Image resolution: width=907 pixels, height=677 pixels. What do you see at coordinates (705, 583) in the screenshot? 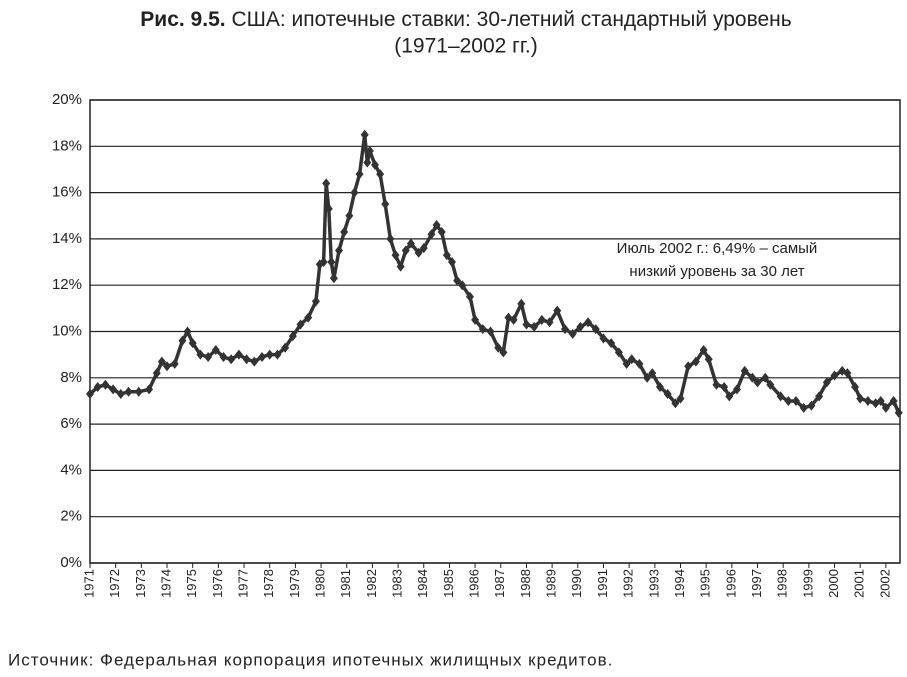
I see `x-tick-label: 1995` at bounding box center [705, 583].